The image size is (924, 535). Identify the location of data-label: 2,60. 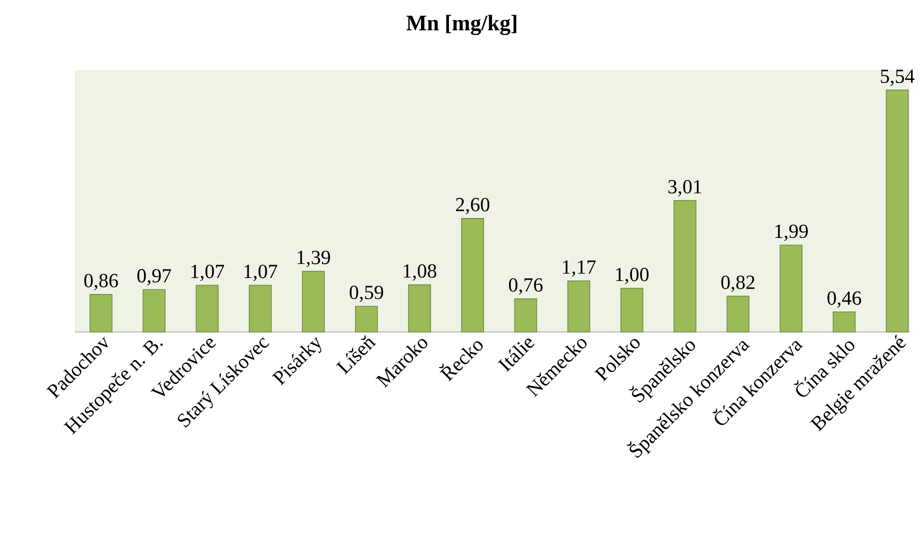
(473, 206).